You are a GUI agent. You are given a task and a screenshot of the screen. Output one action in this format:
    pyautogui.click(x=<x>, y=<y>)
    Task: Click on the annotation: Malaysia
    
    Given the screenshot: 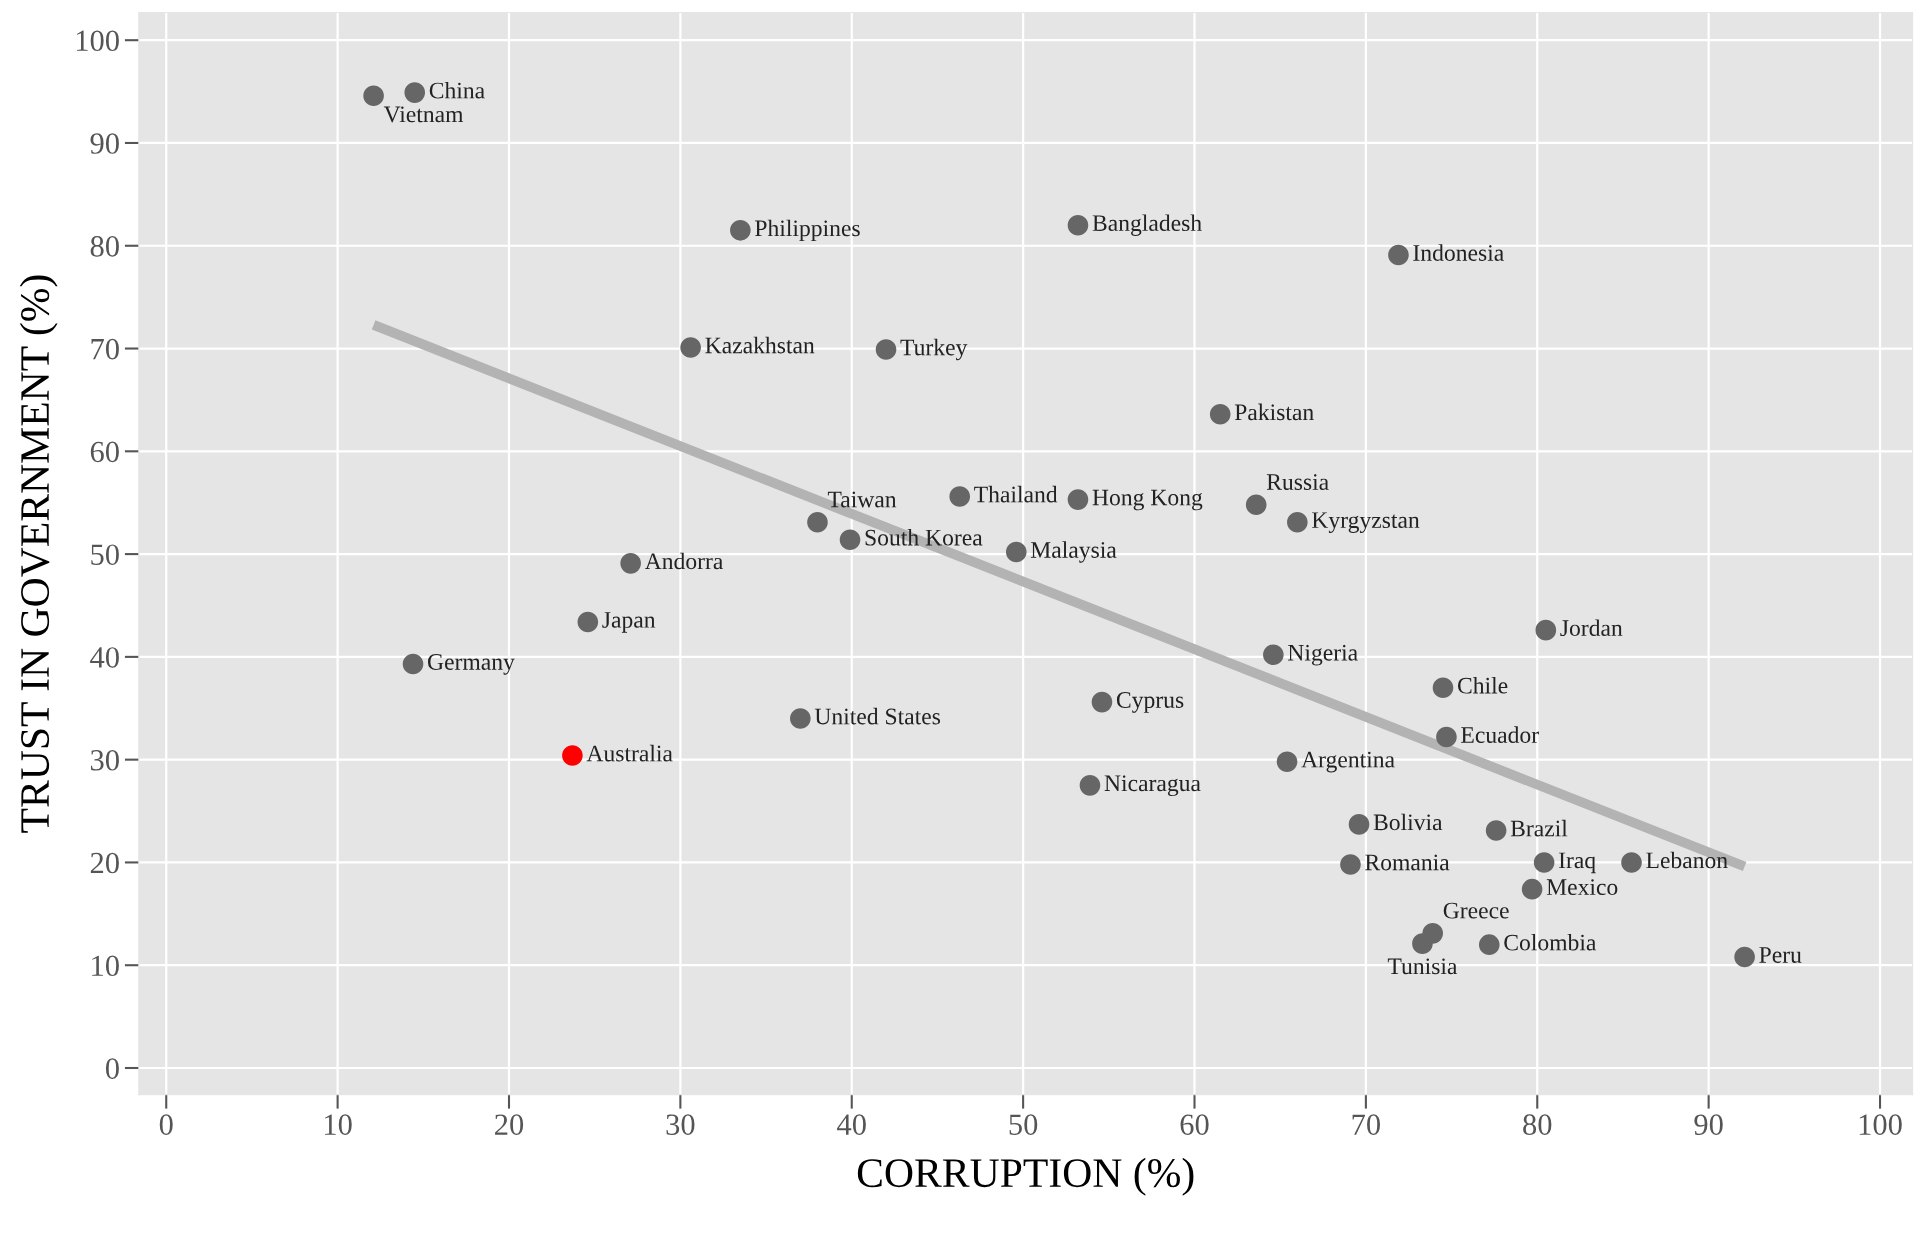 What is the action you would take?
    pyautogui.click(x=1073, y=552)
    